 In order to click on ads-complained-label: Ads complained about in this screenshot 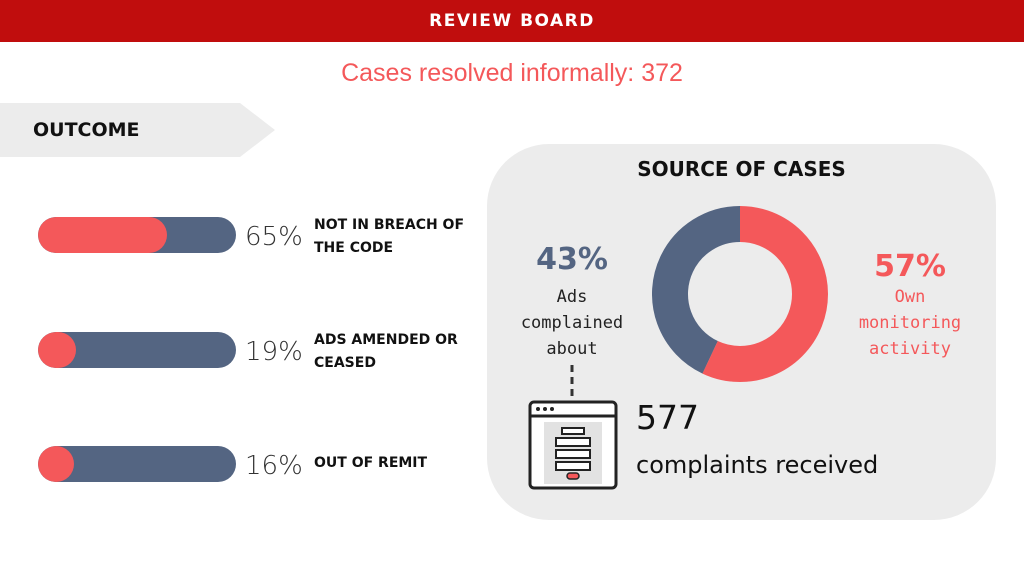, I will do `click(572, 323)`.